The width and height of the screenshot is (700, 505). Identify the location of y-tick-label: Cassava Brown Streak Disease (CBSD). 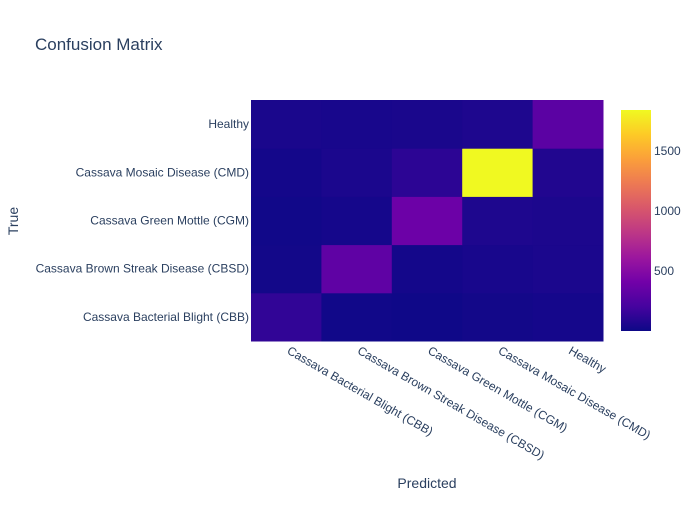
(142, 269).